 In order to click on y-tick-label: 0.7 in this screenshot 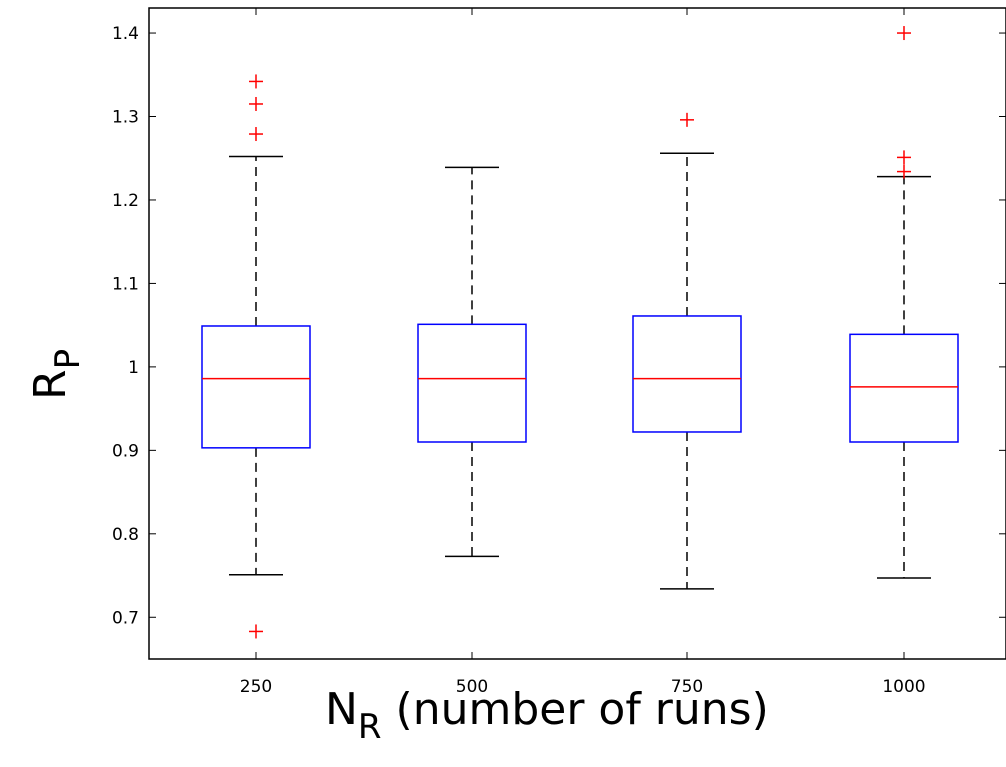, I will do `click(125, 618)`.